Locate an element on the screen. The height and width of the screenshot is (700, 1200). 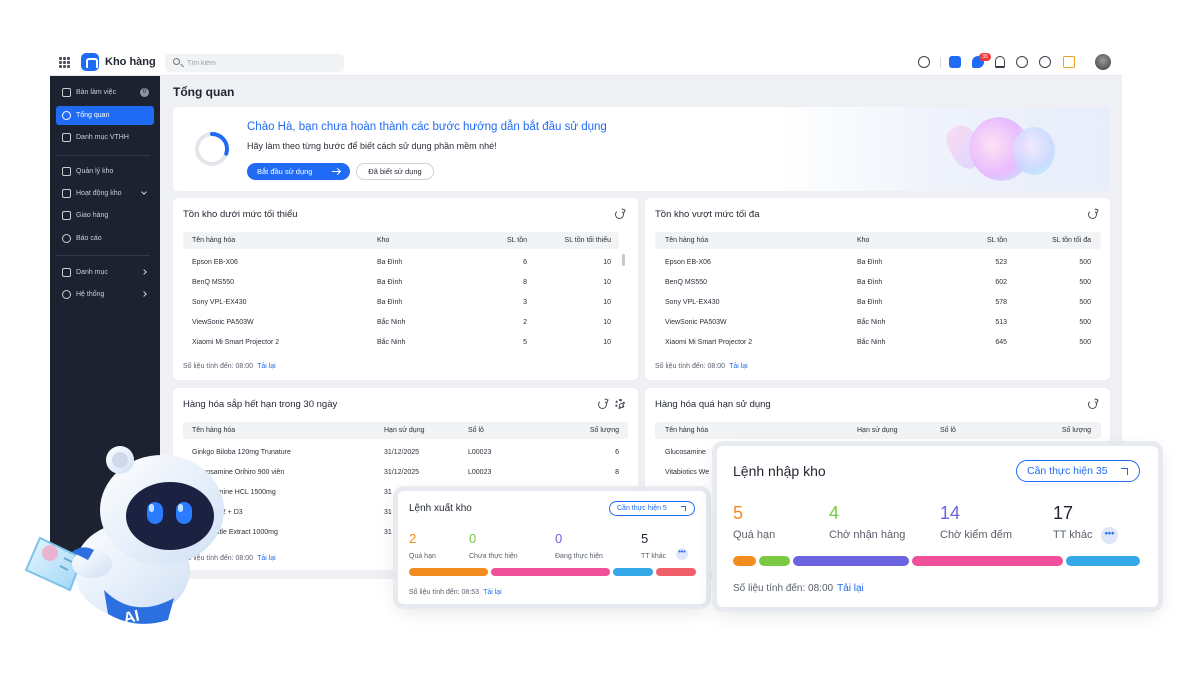
gear-icon is located at coordinates (620, 404).